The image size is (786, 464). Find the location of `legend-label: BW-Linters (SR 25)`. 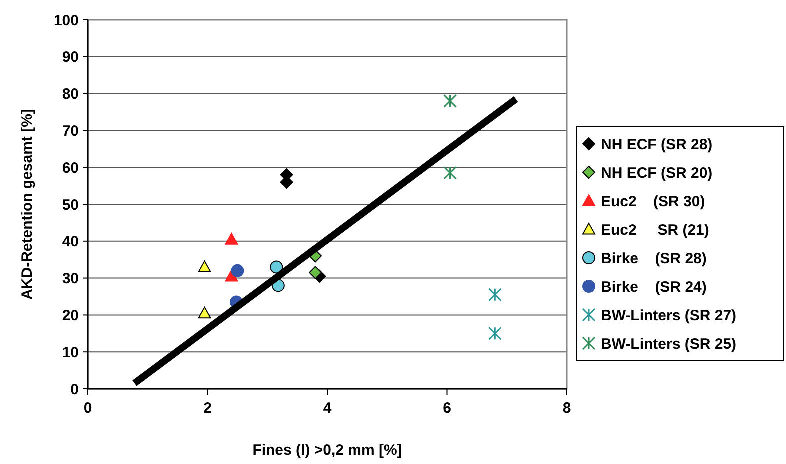

legend-label: BW-Linters (SR 25) is located at coordinates (669, 344).